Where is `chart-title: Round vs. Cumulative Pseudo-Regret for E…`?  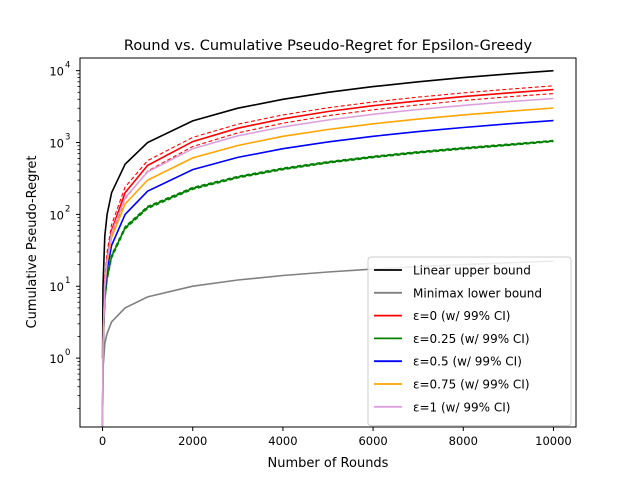
chart-title: Round vs. Cumulative Pseudo-Regret for E… is located at coordinates (328, 46).